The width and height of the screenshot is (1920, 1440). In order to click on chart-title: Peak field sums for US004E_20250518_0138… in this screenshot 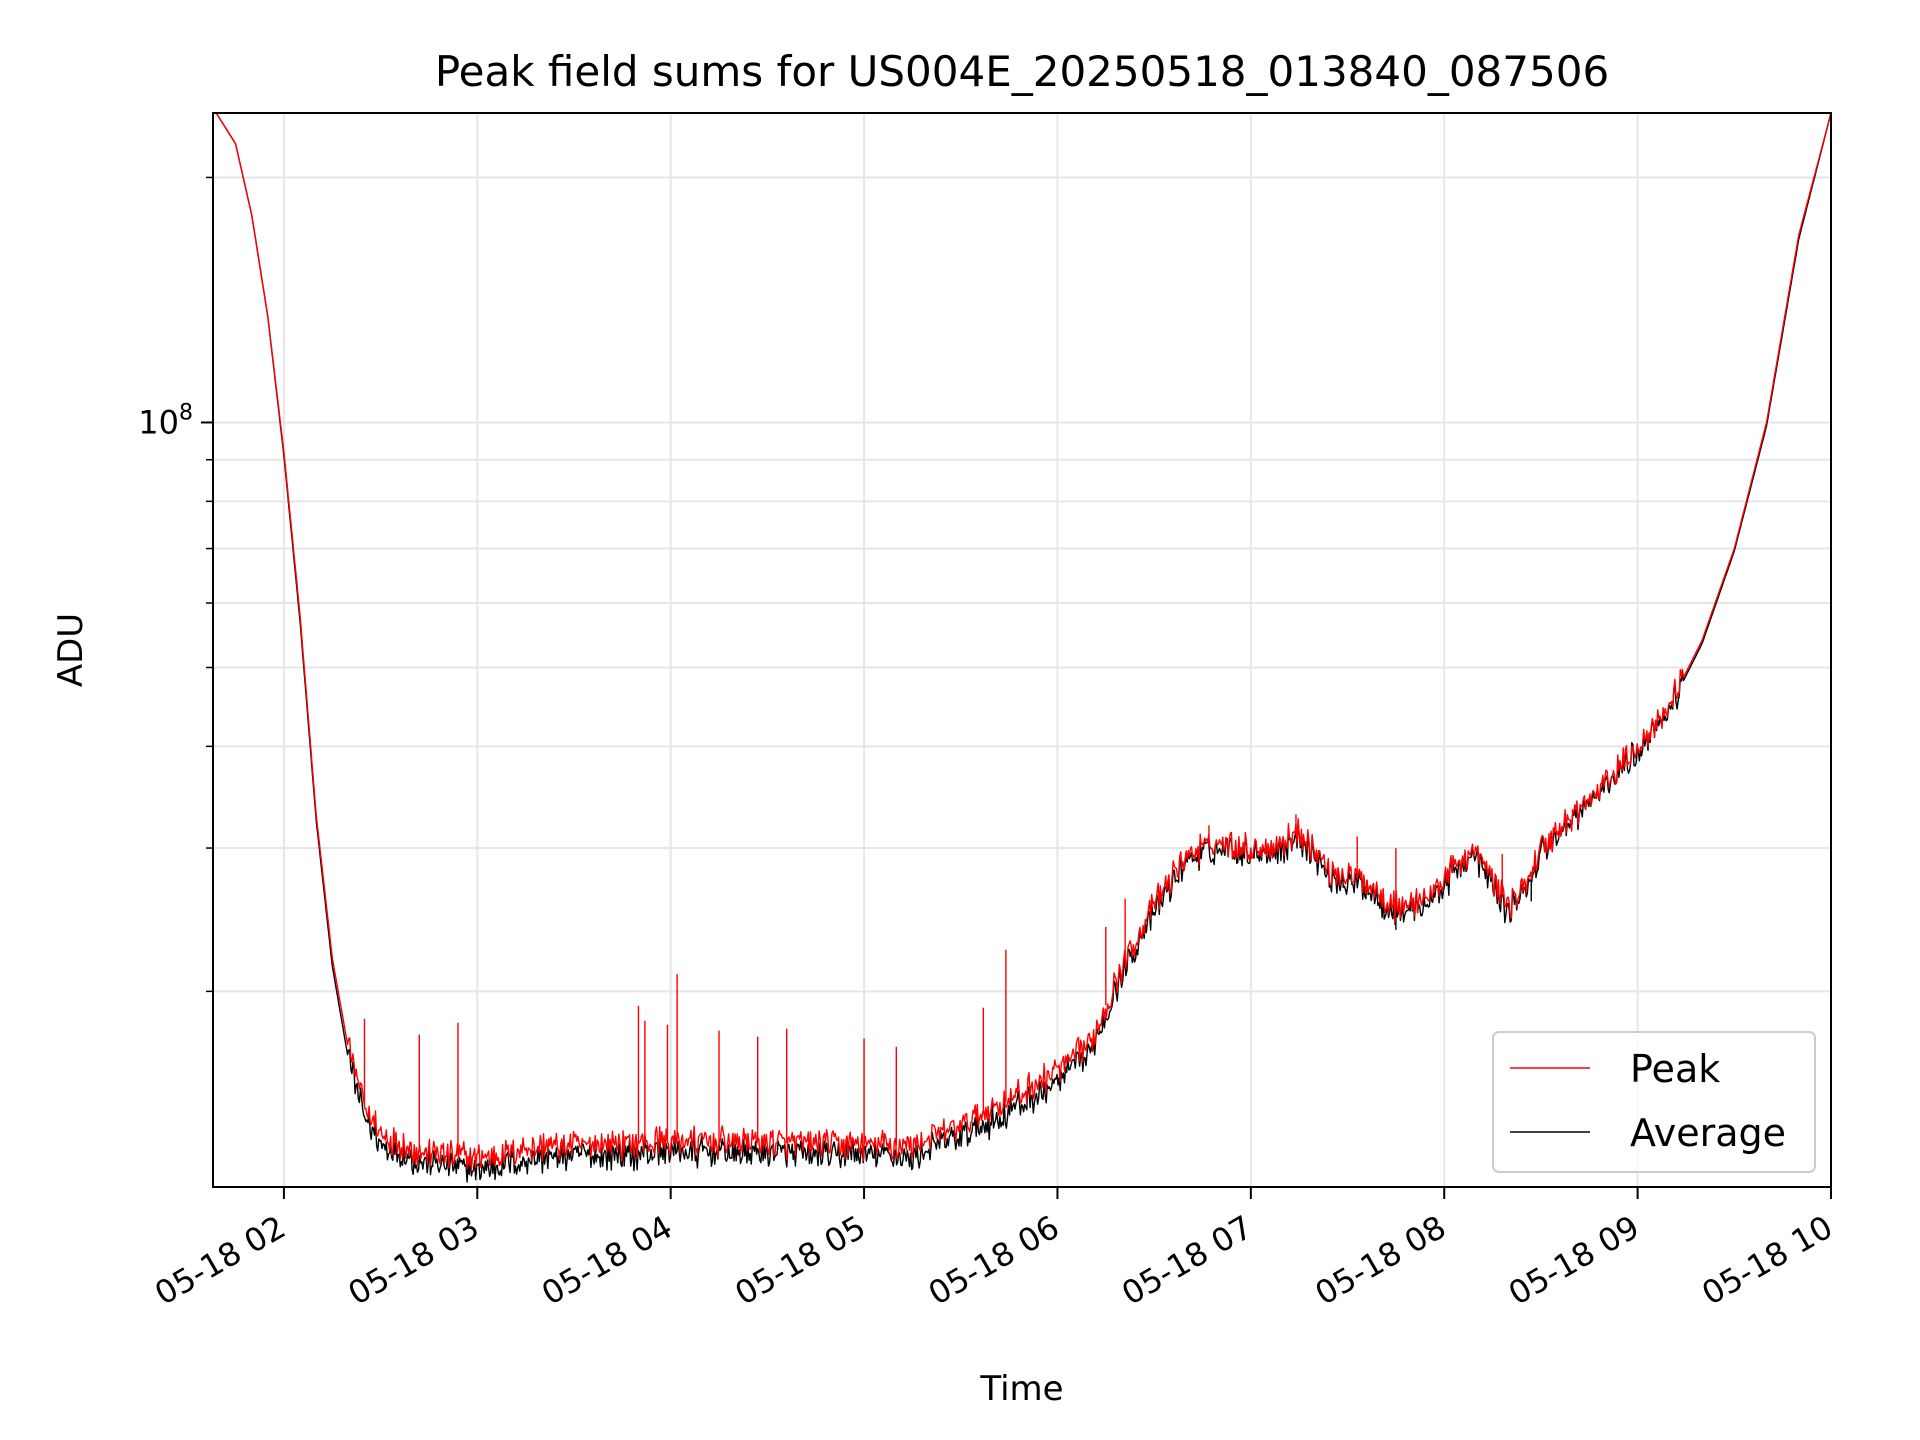, I will do `click(1022, 71)`.